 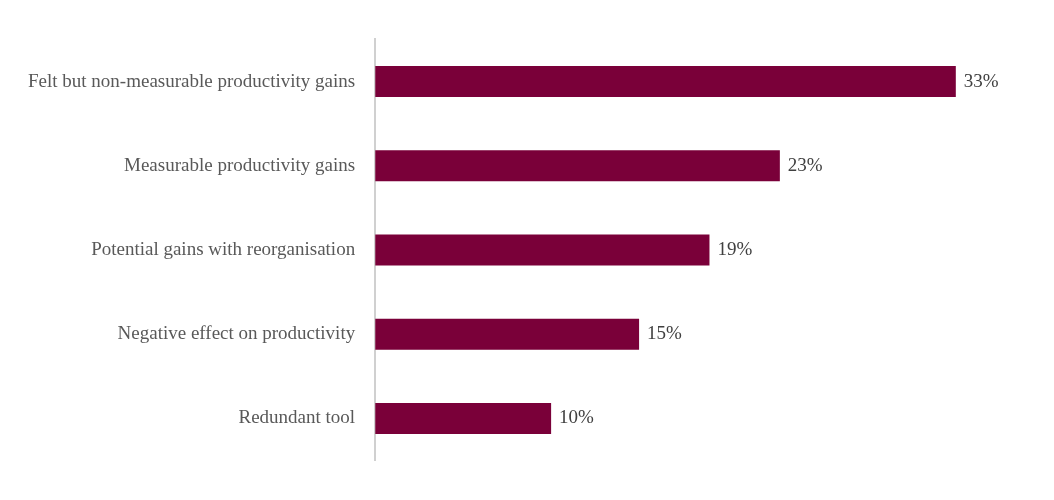 I want to click on data-label: 23%, so click(x=805, y=164).